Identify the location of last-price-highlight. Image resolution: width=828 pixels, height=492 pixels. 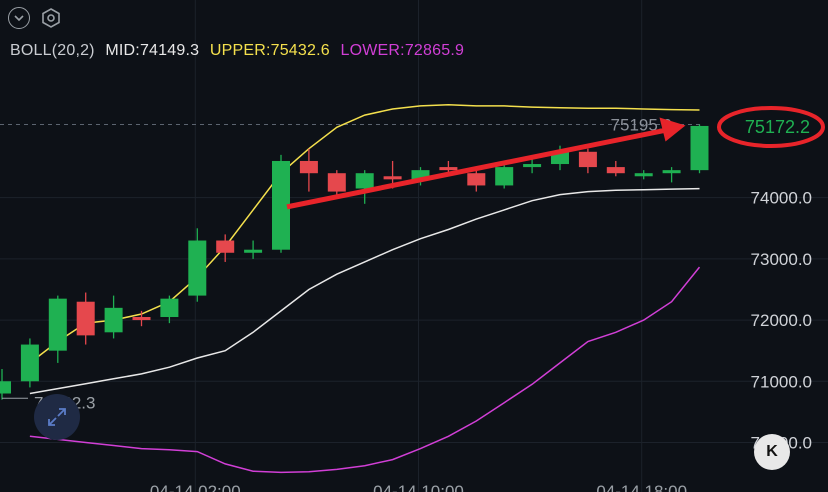
(771, 126).